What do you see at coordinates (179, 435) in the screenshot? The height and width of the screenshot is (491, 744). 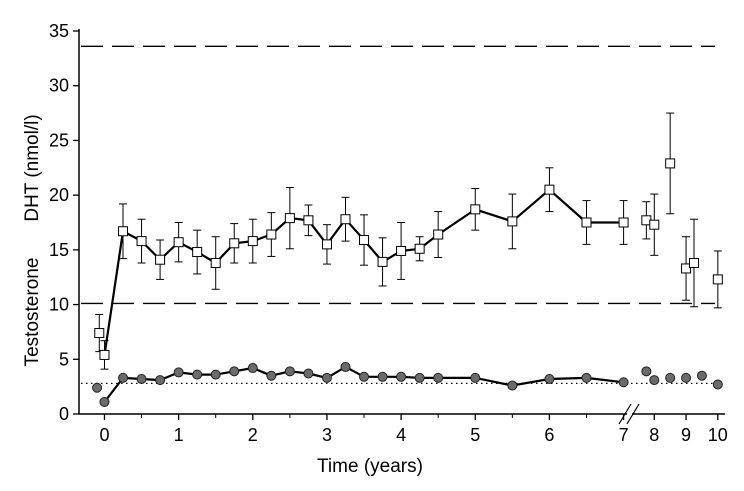 I see `x-tick-label: 1` at bounding box center [179, 435].